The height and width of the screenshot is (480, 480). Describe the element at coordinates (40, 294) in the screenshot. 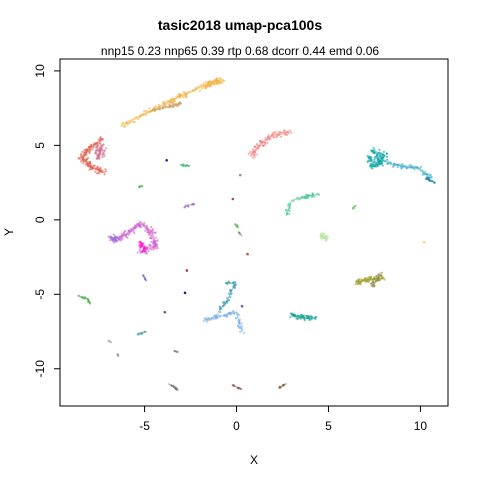

I see `y-tick-label: -5` at that location.